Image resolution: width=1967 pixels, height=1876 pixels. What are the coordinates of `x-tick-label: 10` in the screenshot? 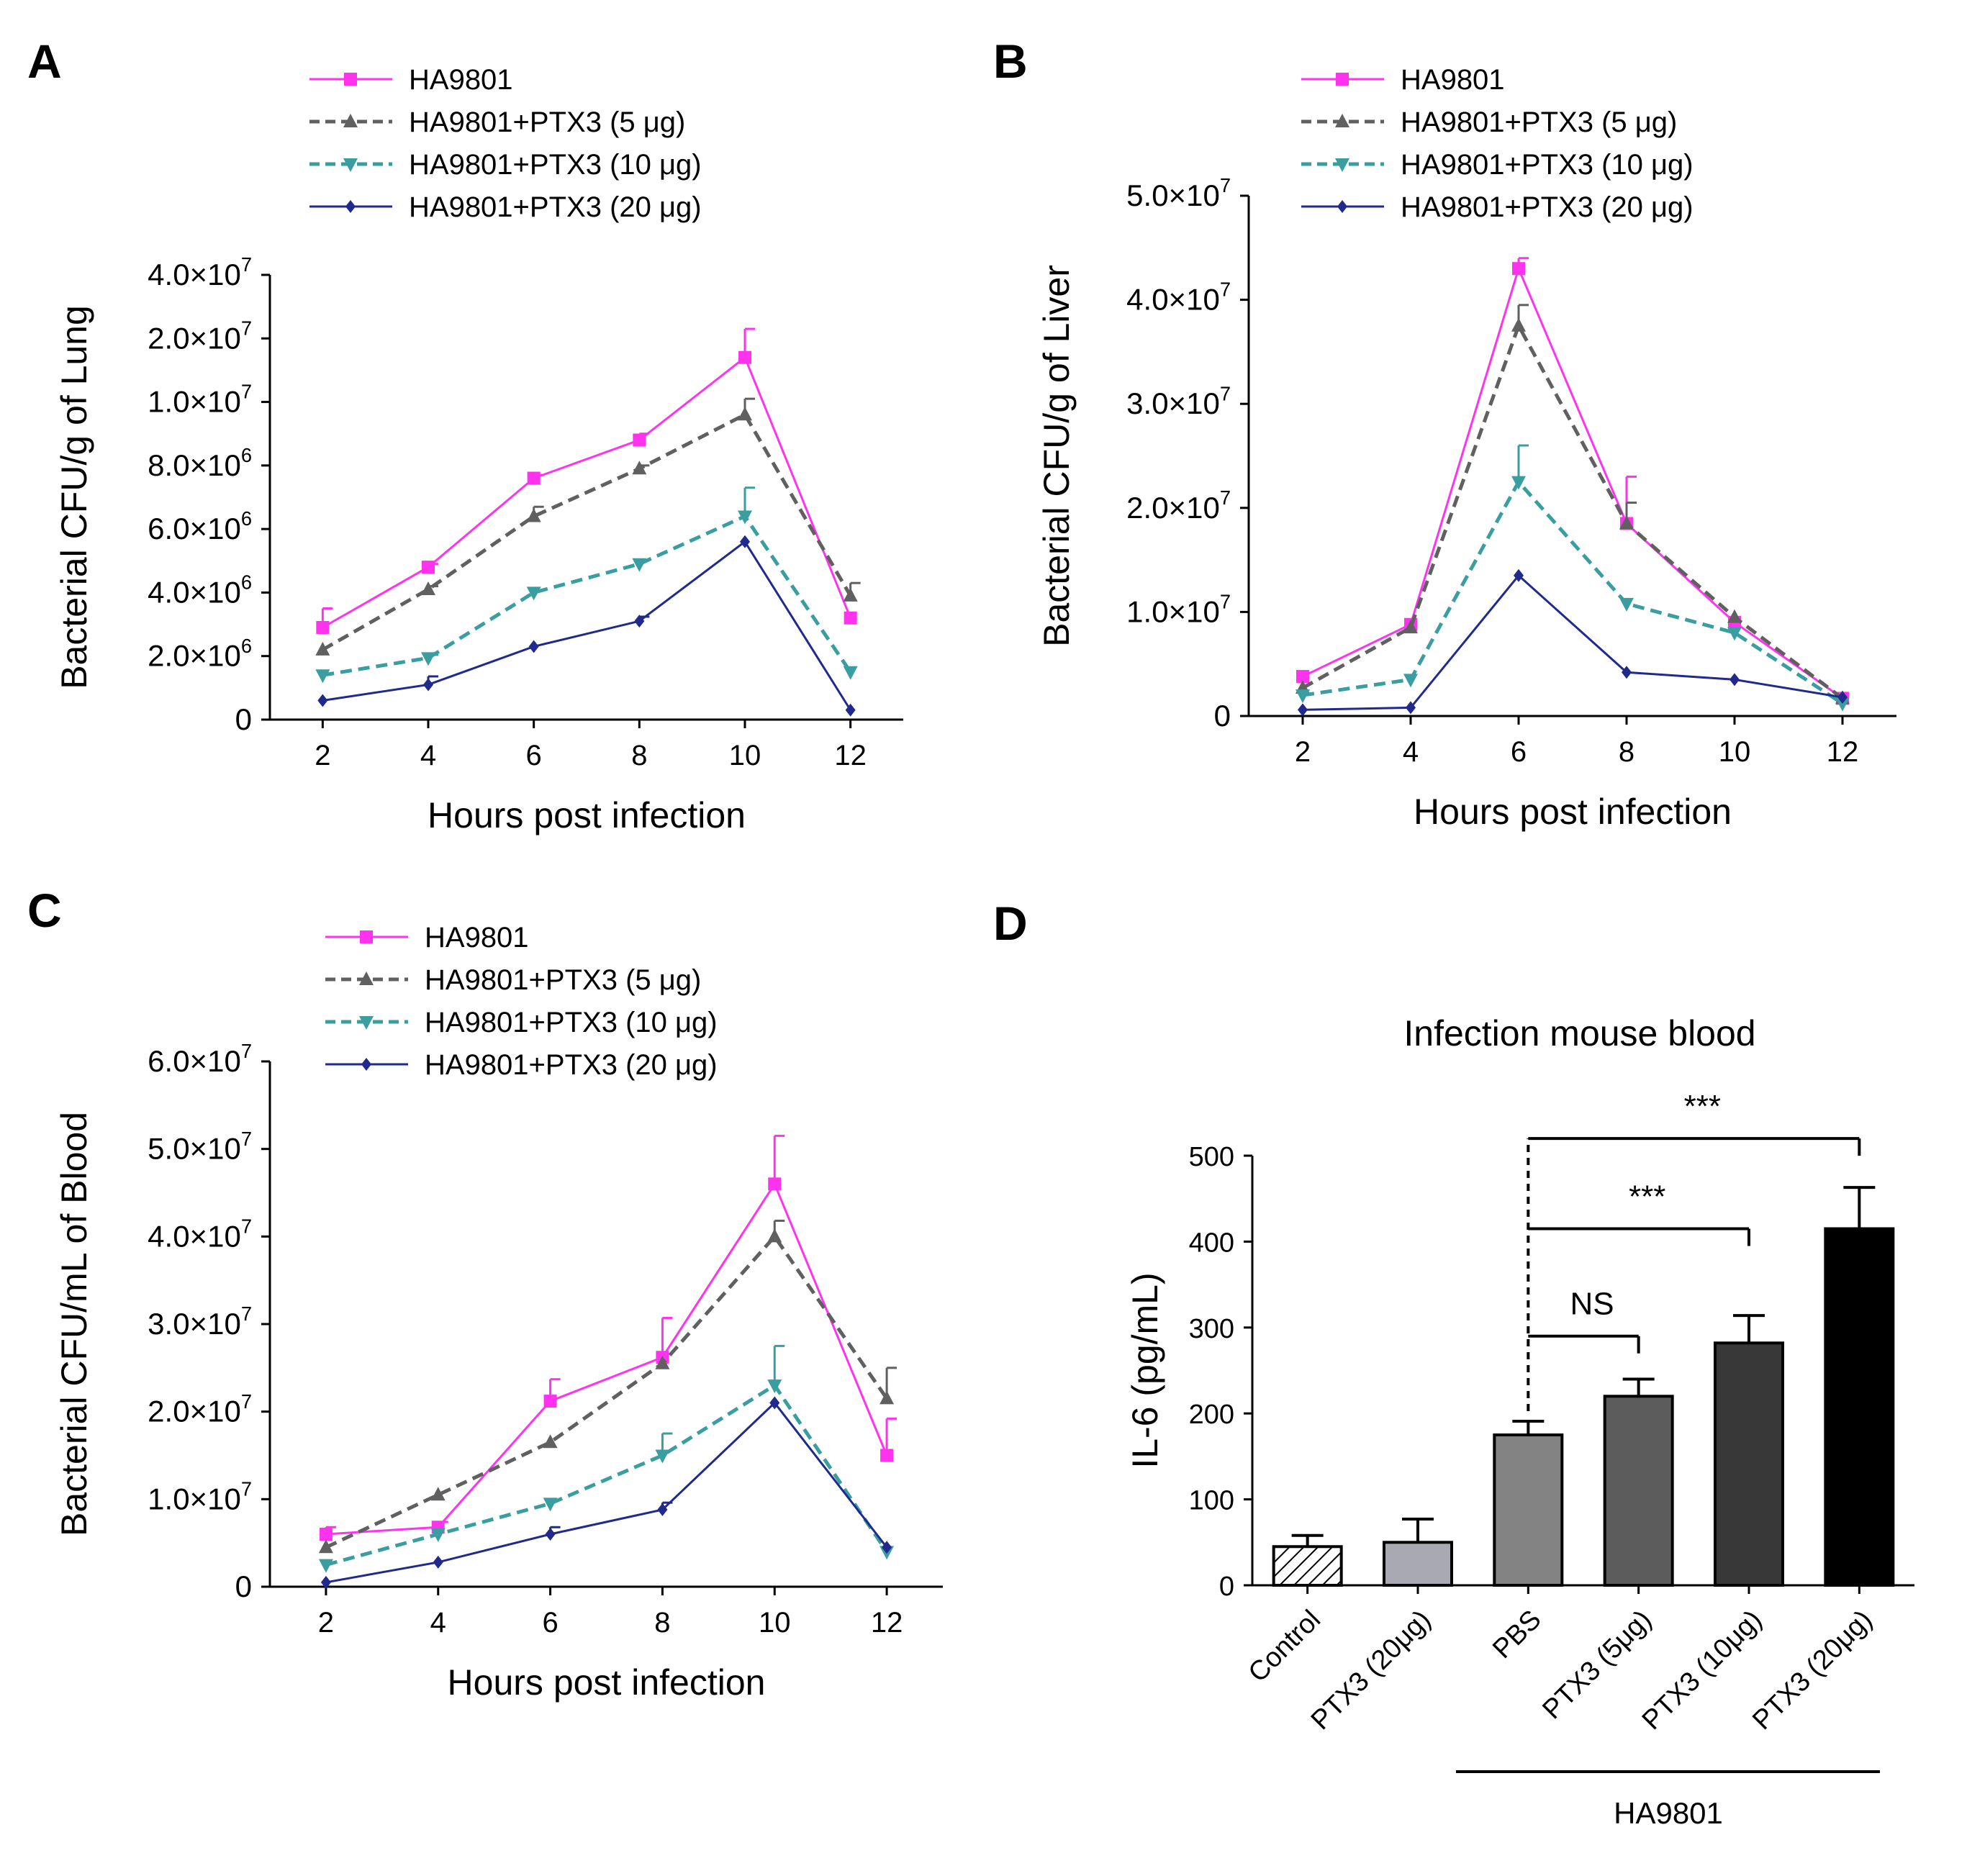 It's located at (1735, 752).